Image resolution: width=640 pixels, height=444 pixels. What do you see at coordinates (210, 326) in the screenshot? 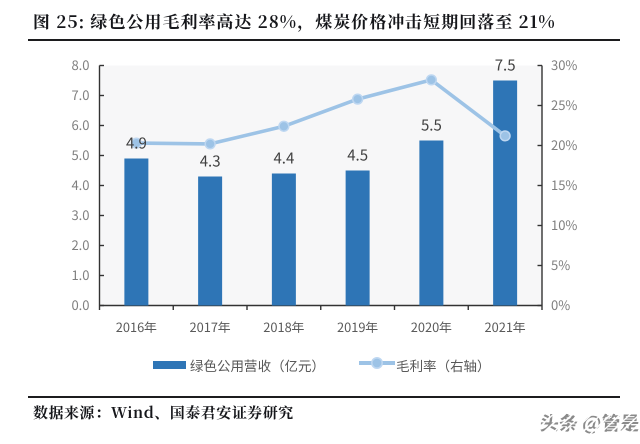
I see `x-axis-category-label: 2017年` at bounding box center [210, 326].